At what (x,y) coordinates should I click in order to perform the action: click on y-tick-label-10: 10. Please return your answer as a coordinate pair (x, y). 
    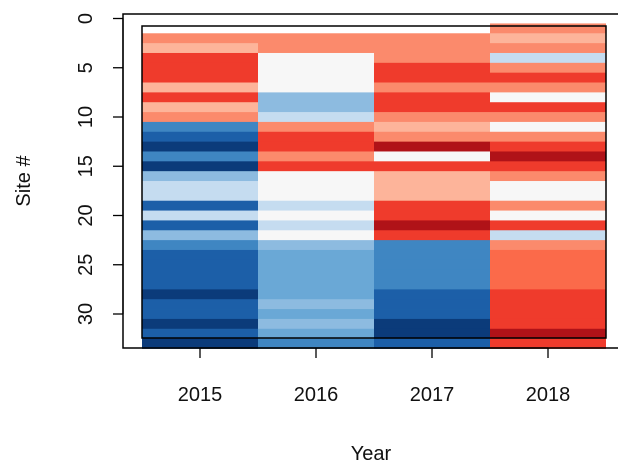
    Looking at the image, I should click on (86, 117).